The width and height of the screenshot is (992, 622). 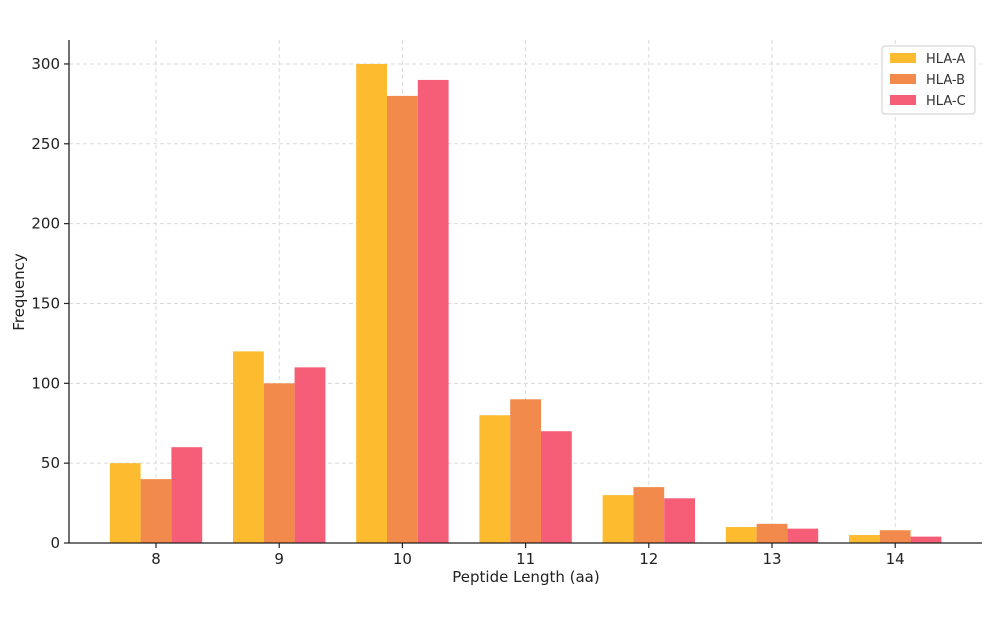 What do you see at coordinates (45, 383) in the screenshot?
I see `y-tick-label: 100` at bounding box center [45, 383].